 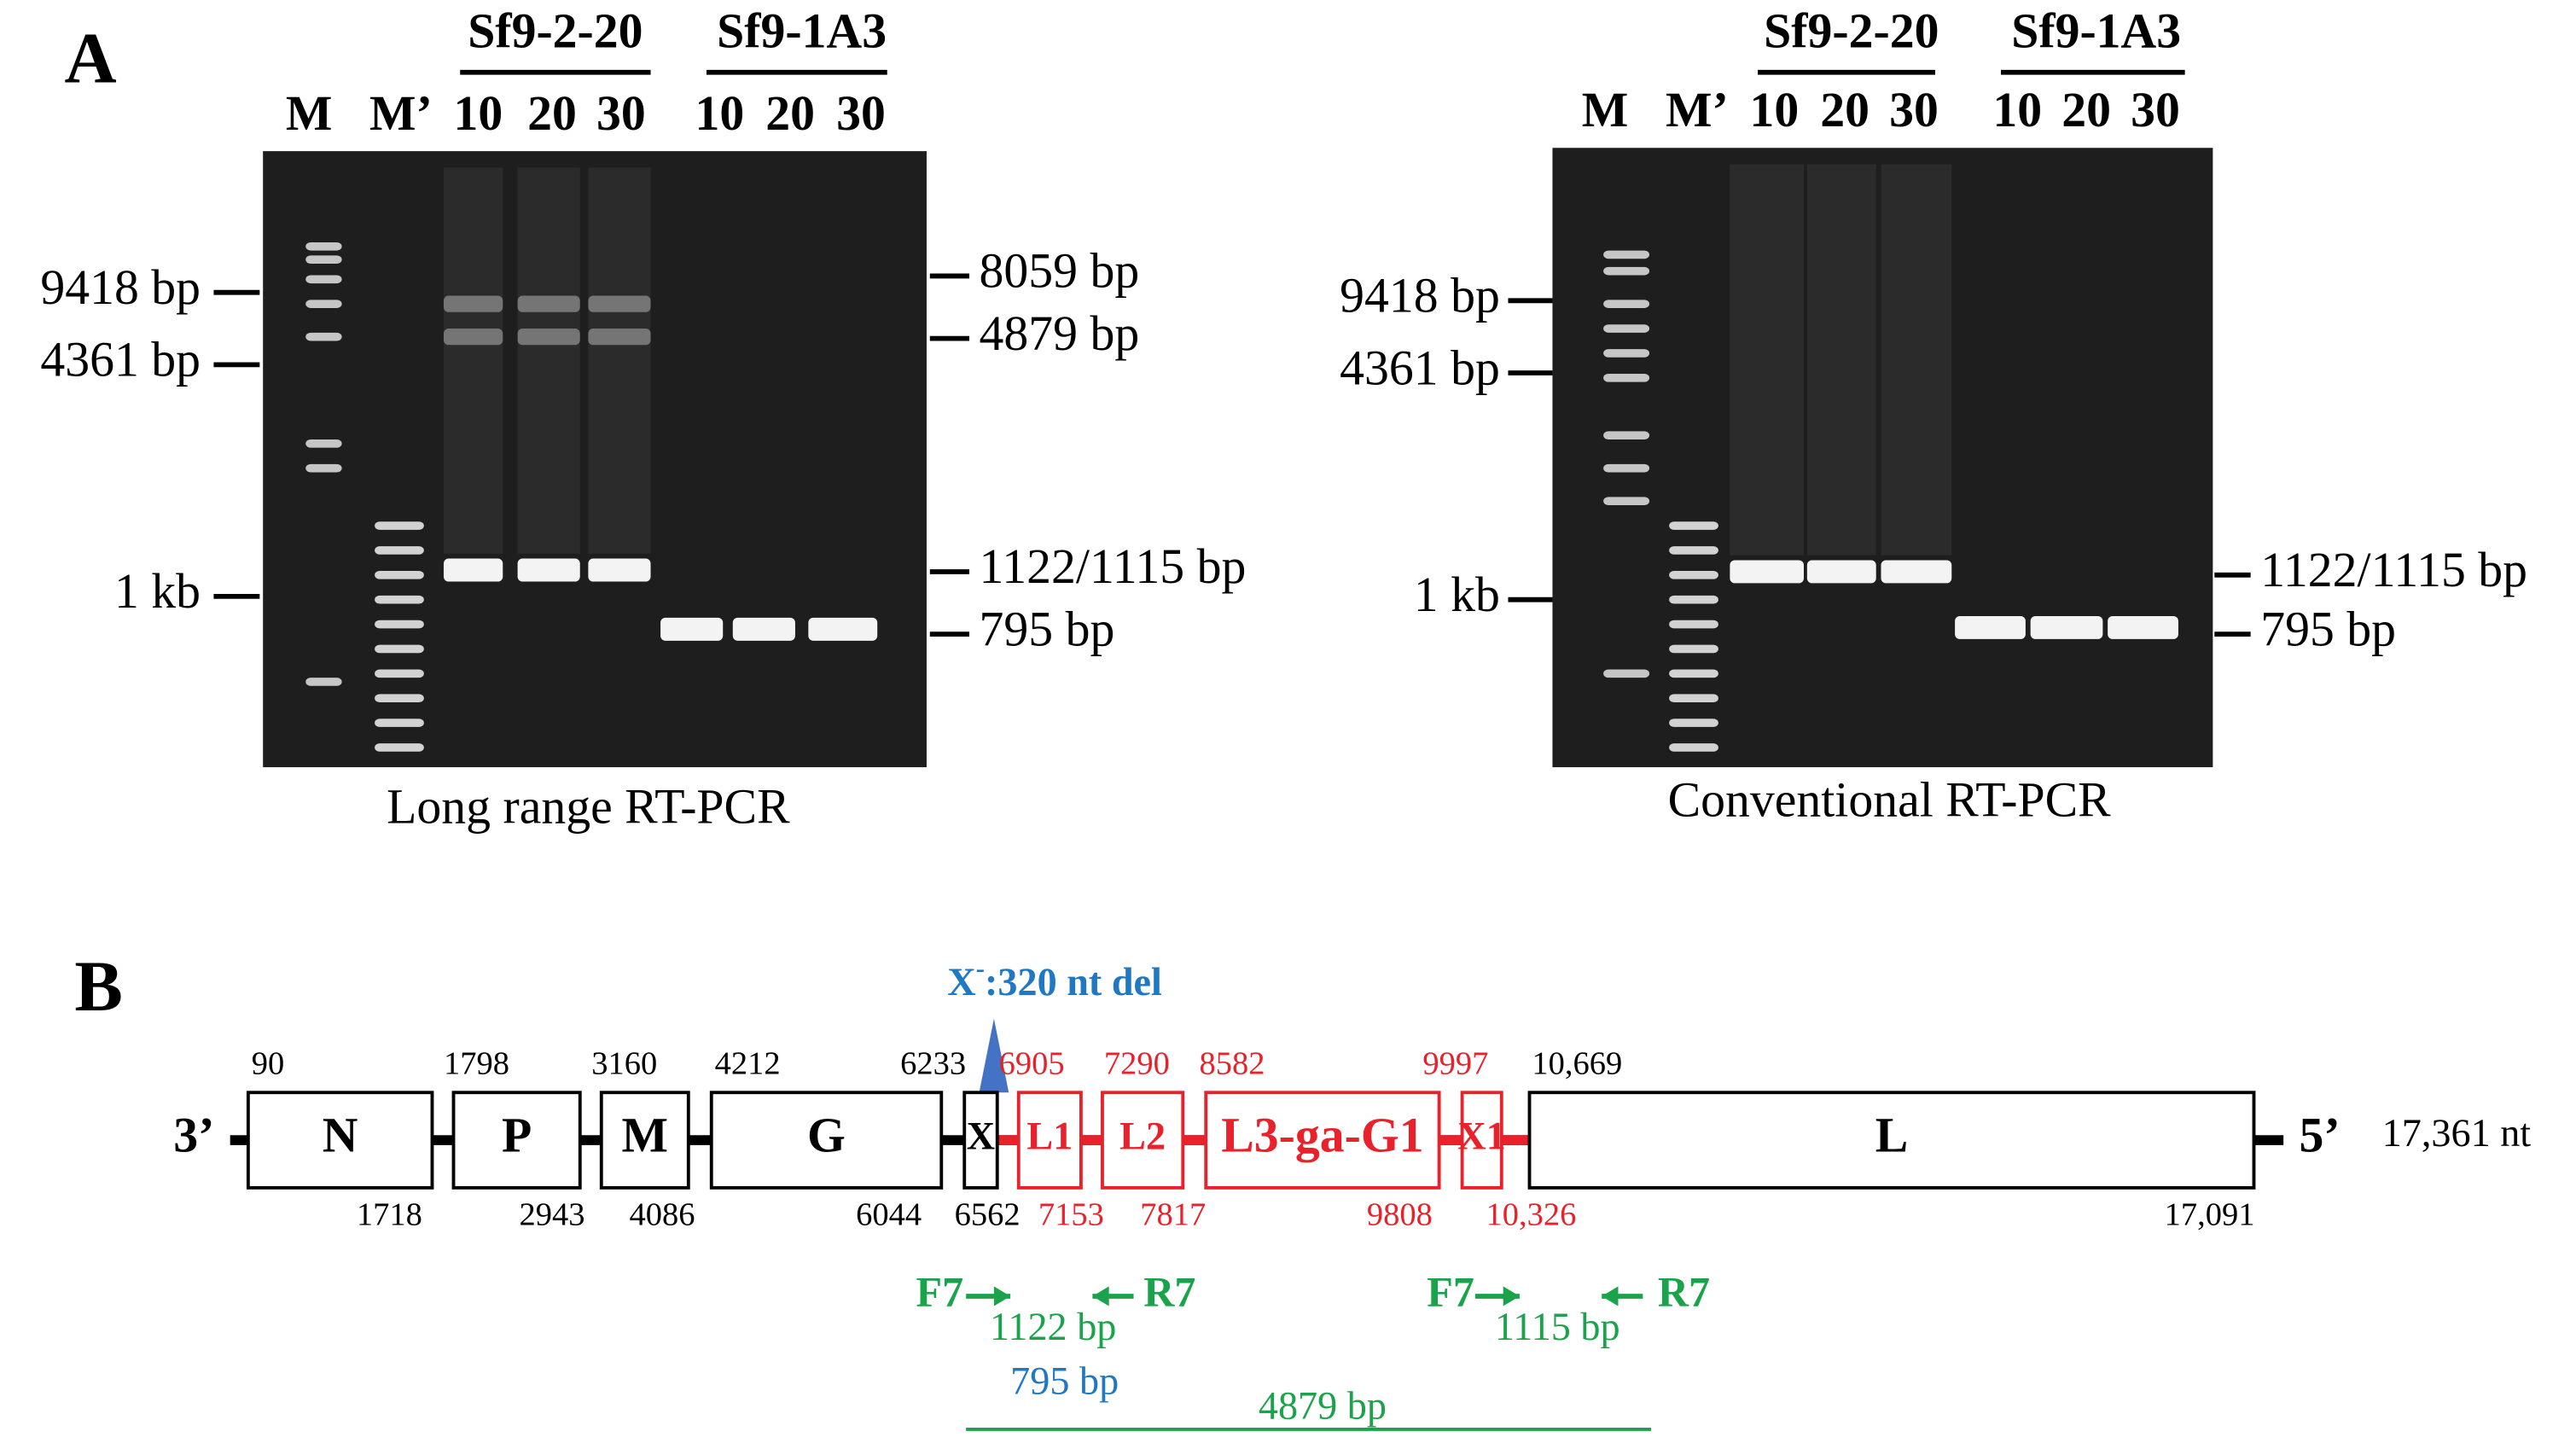 What do you see at coordinates (1232, 1063) in the screenshot?
I see `gene-start: 8582` at bounding box center [1232, 1063].